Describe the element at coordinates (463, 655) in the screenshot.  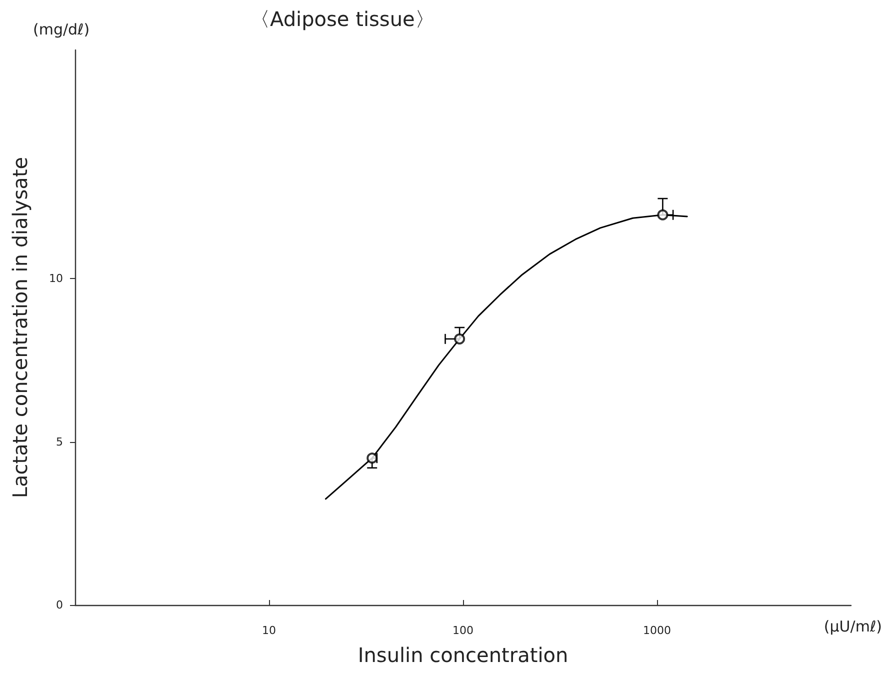
I see `x-axis-title: Insulin concentration` at that location.